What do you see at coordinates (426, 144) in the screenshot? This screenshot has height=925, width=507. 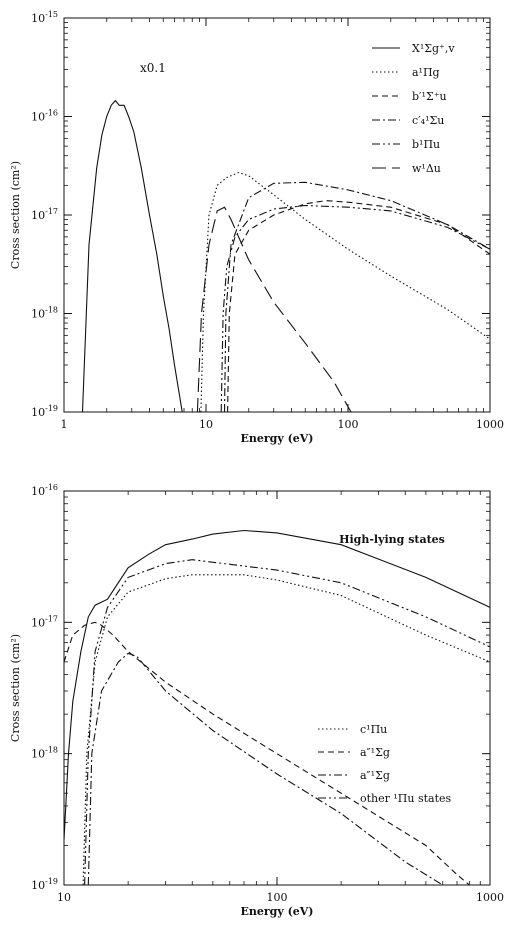 I see `legend-label: b¹Πu` at bounding box center [426, 144].